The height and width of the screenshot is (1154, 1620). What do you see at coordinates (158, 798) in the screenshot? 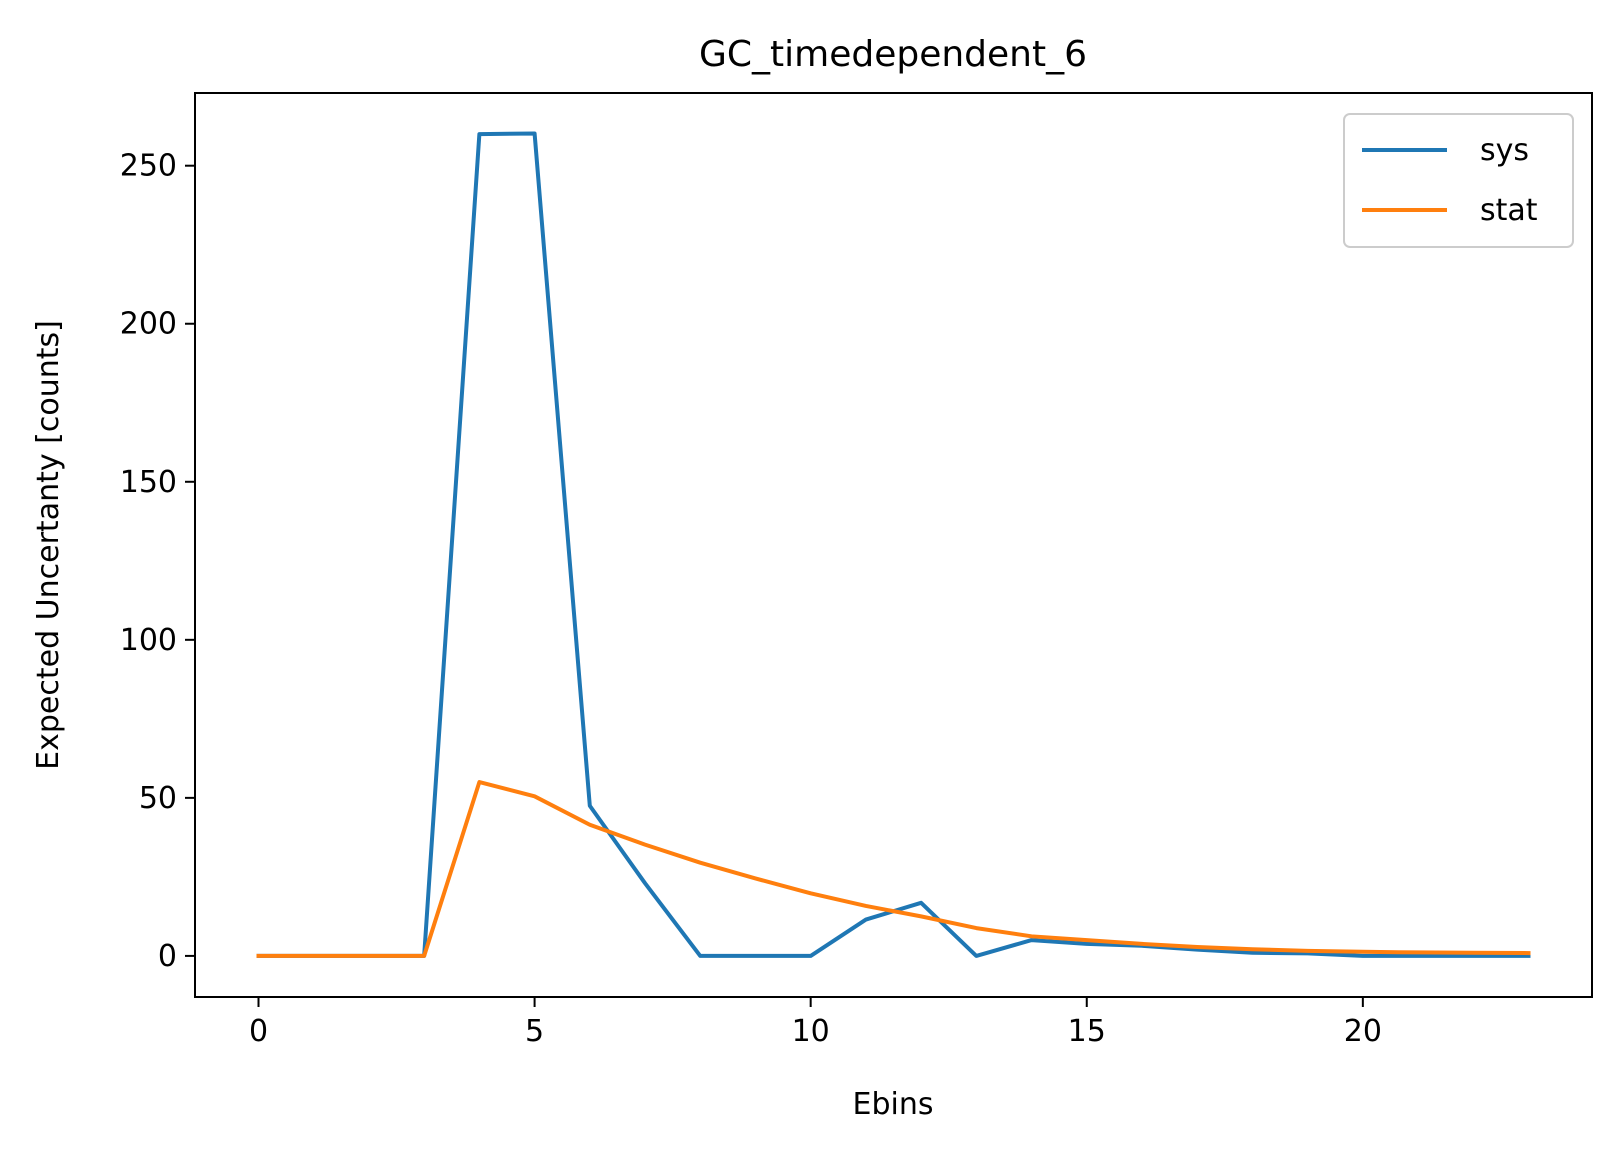
I see `y-tick-label: 50` at bounding box center [158, 798].